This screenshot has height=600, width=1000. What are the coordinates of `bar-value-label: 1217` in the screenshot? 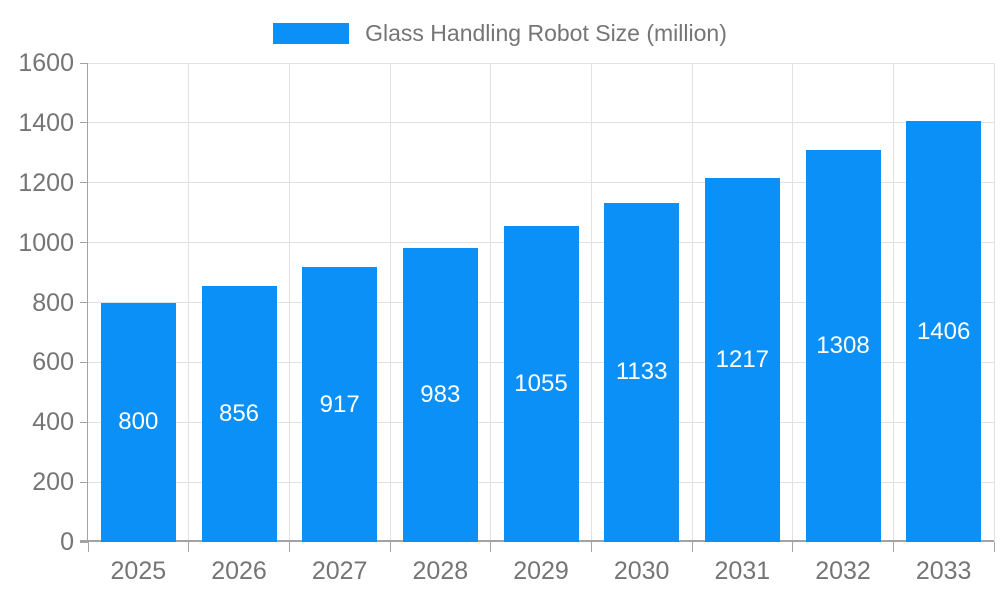 It's located at (742, 359).